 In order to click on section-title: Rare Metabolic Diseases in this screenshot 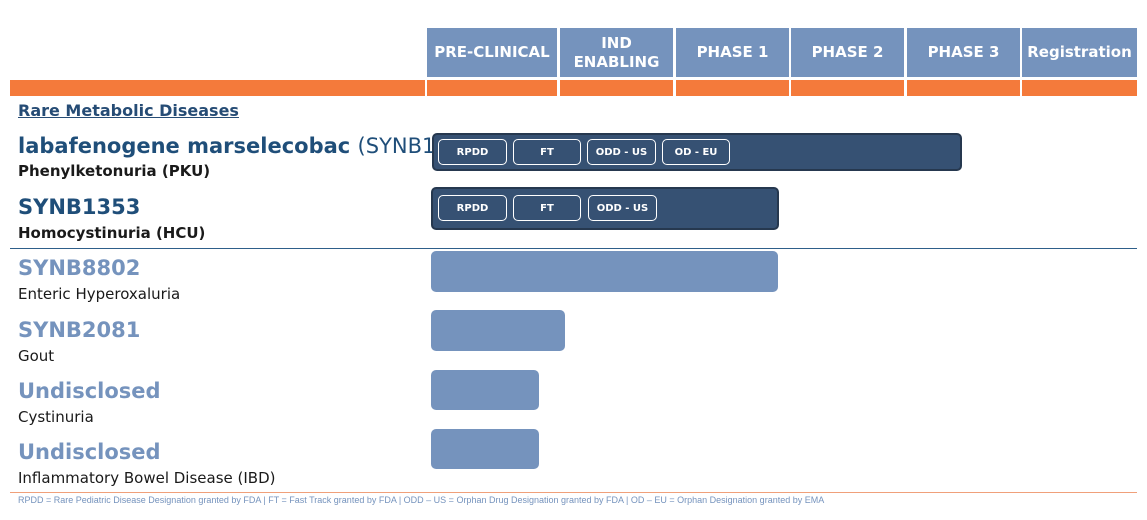, I will do `click(128, 110)`.